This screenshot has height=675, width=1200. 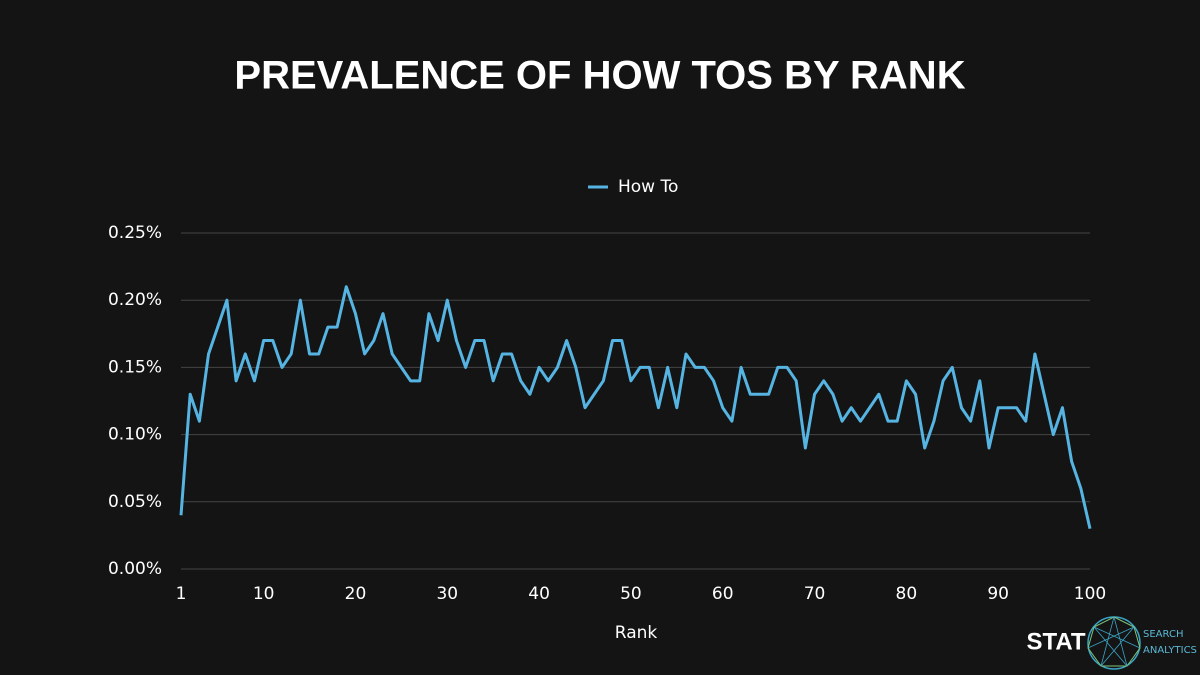 I want to click on y-tick-label: 0.05%, so click(x=135, y=502).